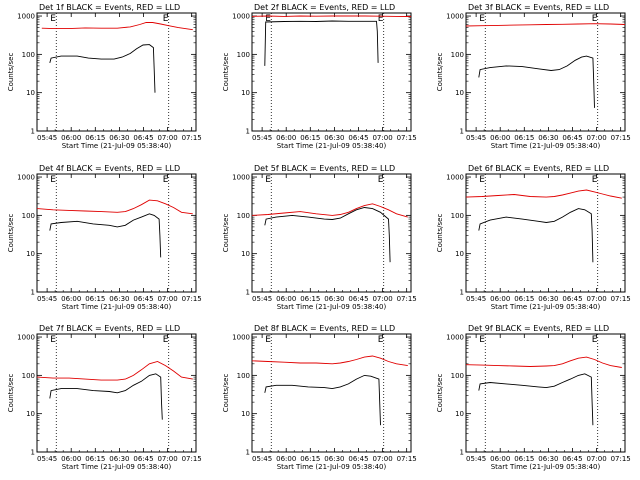 This screenshot has width=640, height=480. What do you see at coordinates (538, 168) in the screenshot?
I see `panel-title: Det 6f BLACK = Events, RED = LLD` at bounding box center [538, 168].